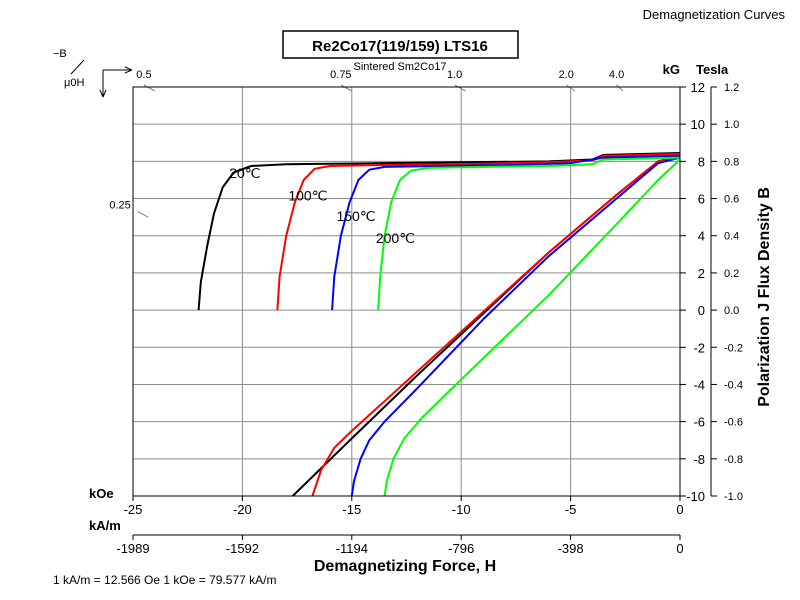  I want to click on permeance-label: 0.25, so click(119, 206).